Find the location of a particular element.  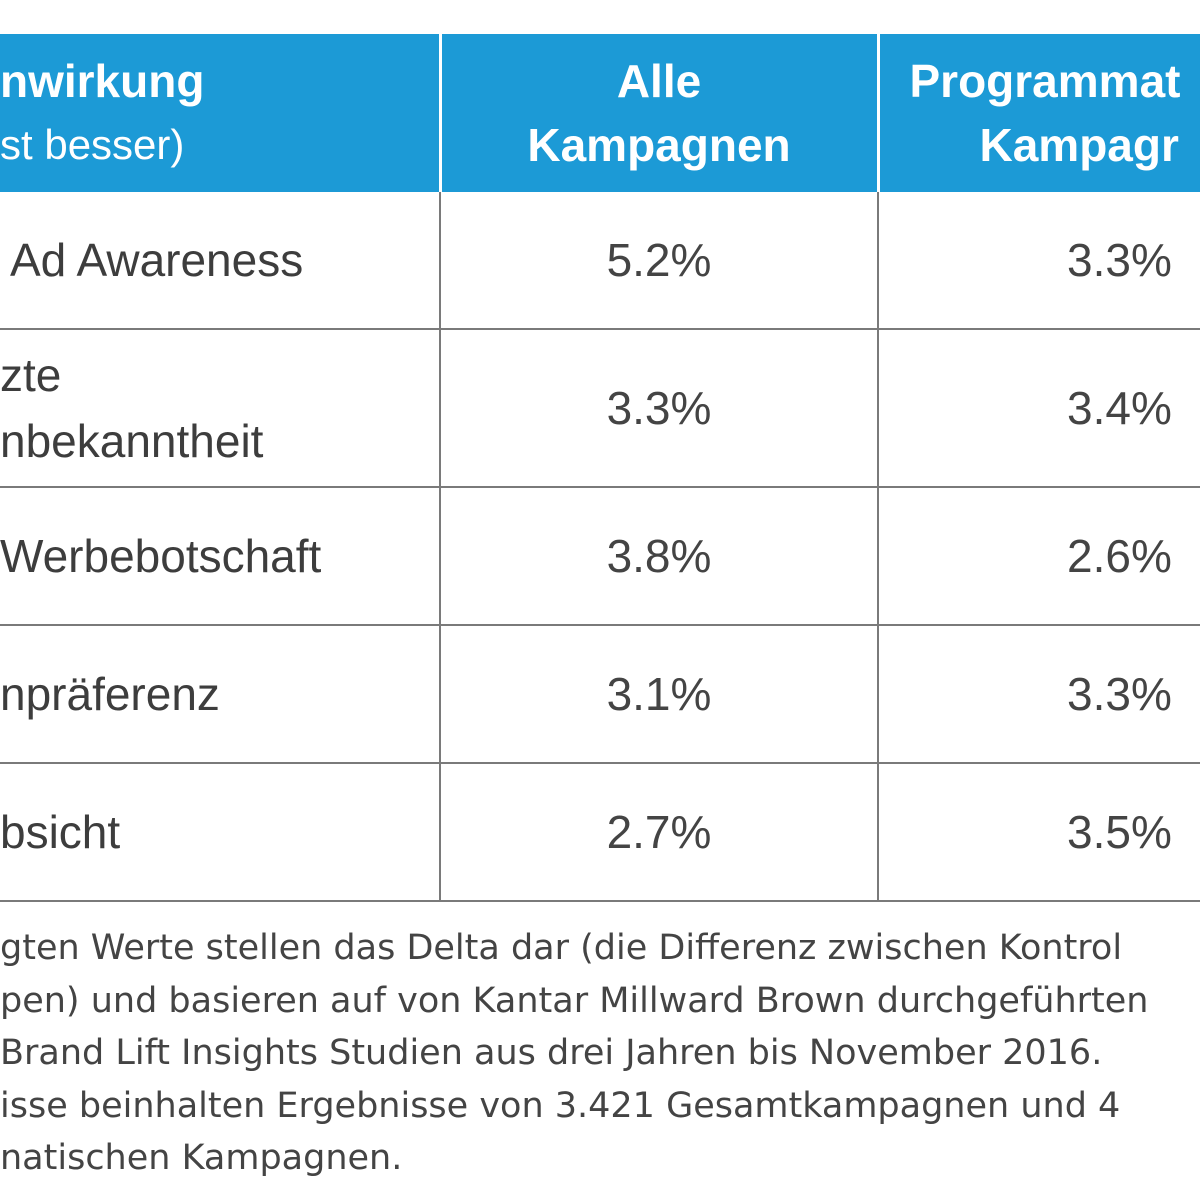

table-row: zte nbekanntheit 3.3% 3.4% is located at coordinates (600, 408).